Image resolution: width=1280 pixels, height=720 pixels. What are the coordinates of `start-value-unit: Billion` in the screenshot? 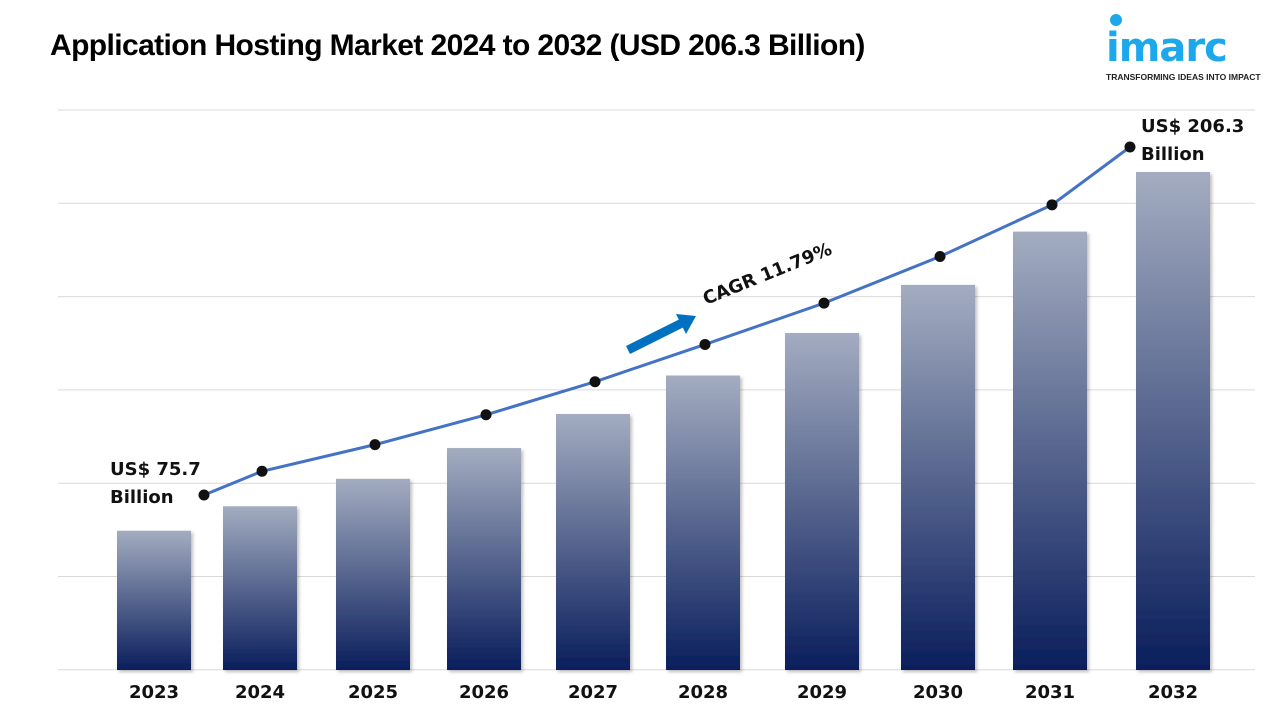 It's located at (142, 497).